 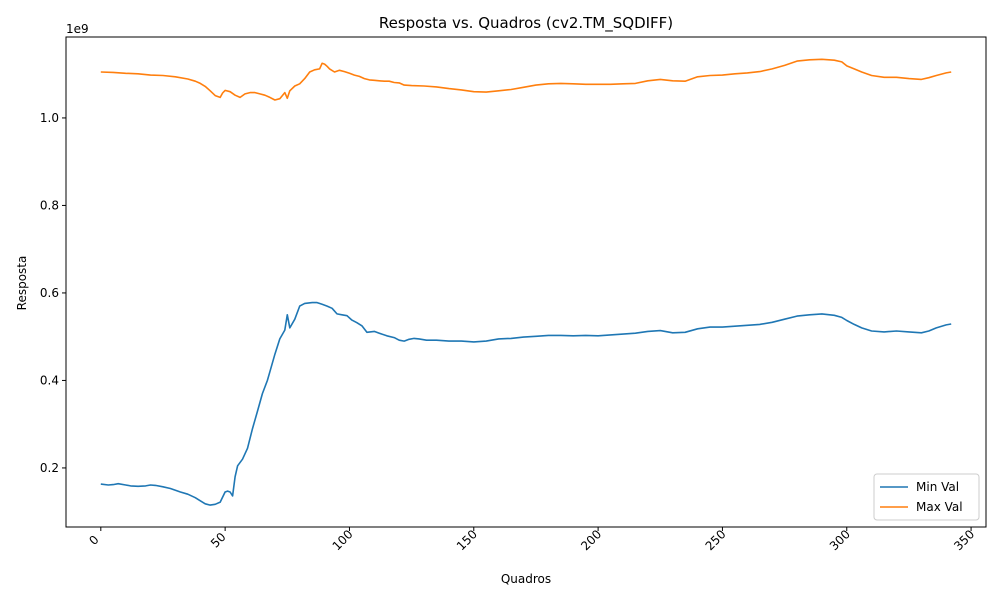 I want to click on legend: Min Val Max Val, so click(x=926, y=497).